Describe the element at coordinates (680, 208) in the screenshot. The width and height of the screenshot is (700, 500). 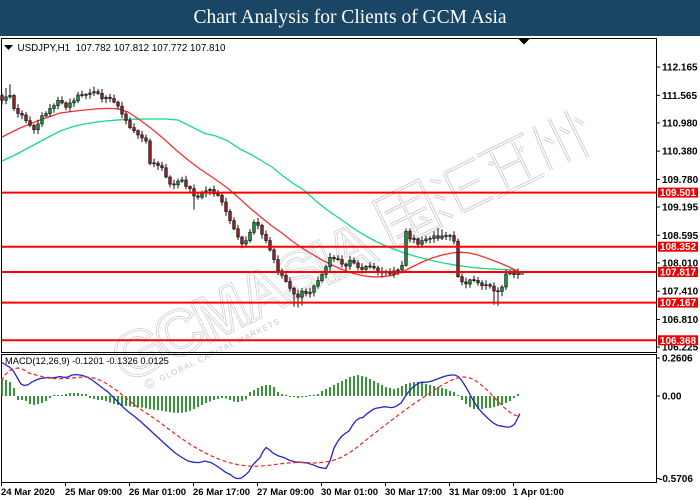
I see `svg-text: 109.195` at that location.